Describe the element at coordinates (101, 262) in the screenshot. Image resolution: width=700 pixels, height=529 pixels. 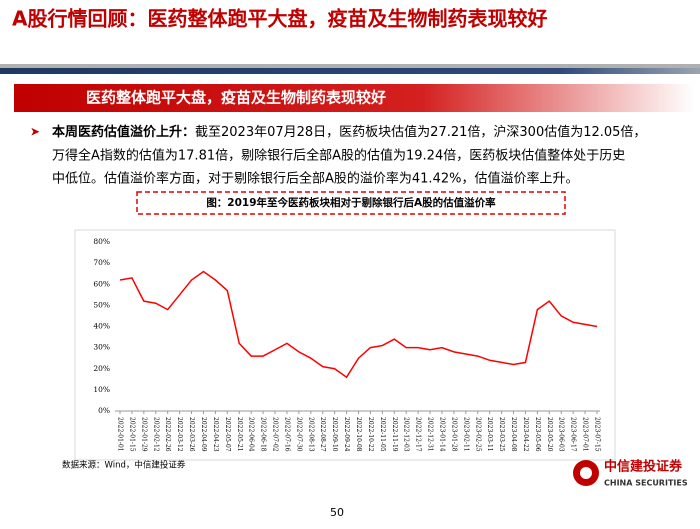
I see `y-tick-label: 70%` at that location.